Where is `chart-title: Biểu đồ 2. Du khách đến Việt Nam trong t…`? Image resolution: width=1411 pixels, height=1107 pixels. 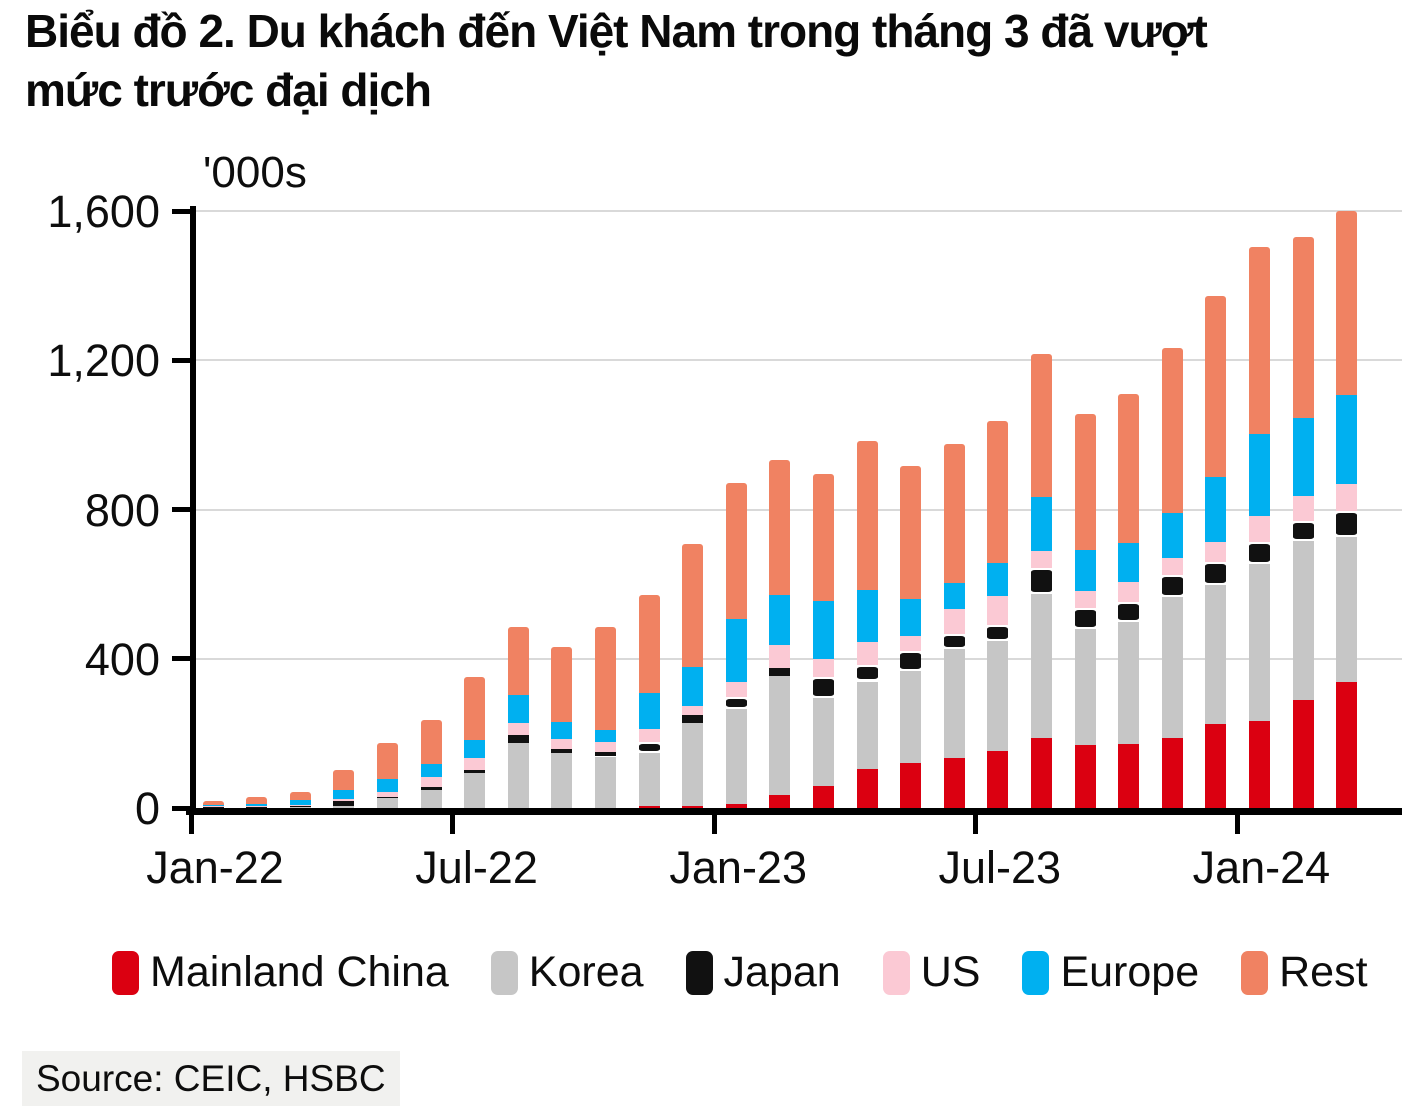
chart-title: Biểu đồ 2. Du khách đến Việt Nam trong t… is located at coordinates (616, 61).